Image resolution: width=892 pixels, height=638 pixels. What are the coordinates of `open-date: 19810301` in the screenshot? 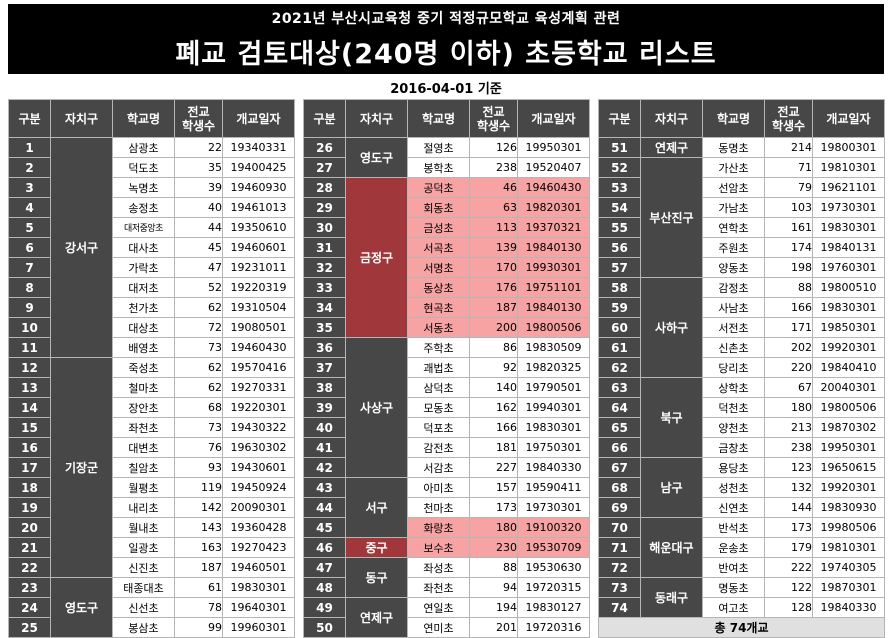 It's located at (848, 547).